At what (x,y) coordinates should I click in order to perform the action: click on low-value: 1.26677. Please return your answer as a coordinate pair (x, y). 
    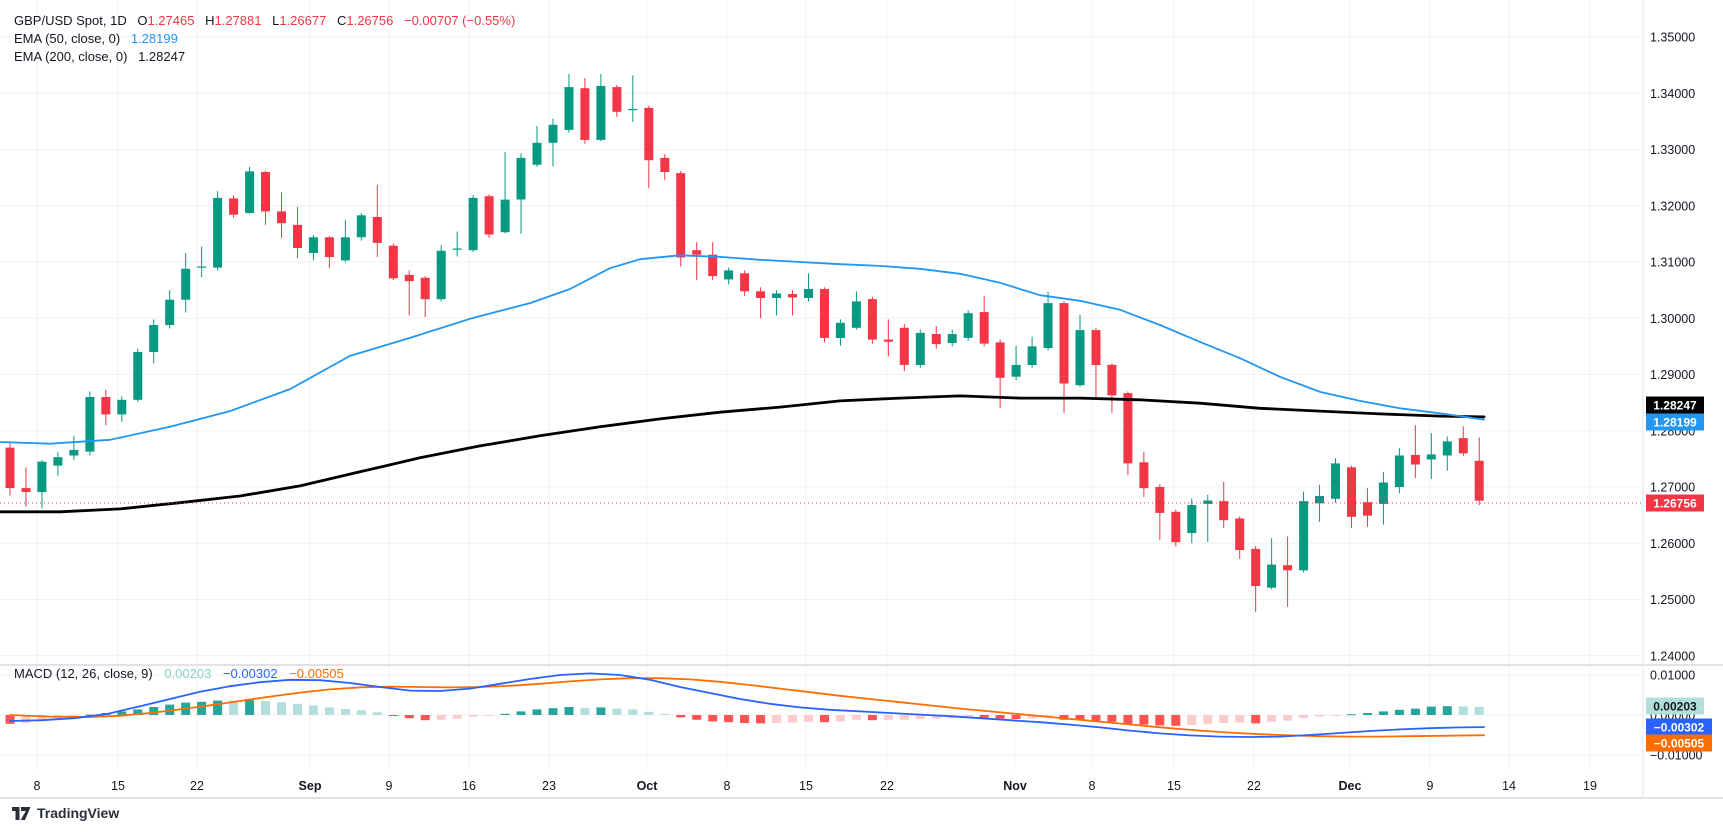
    Looking at the image, I should click on (303, 20).